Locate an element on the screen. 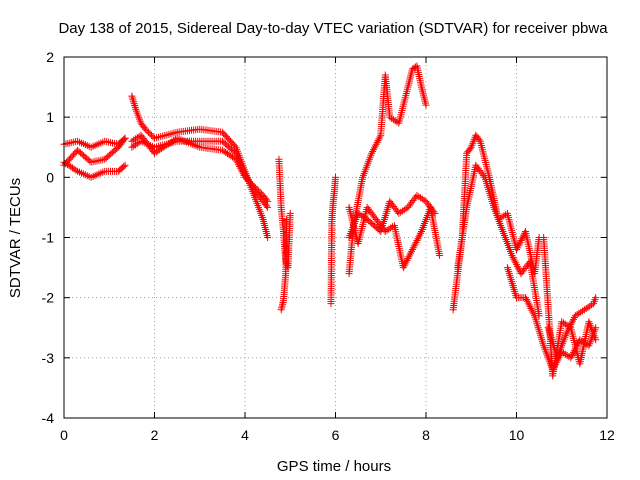  x-tick-label: 0 is located at coordinates (64, 435).